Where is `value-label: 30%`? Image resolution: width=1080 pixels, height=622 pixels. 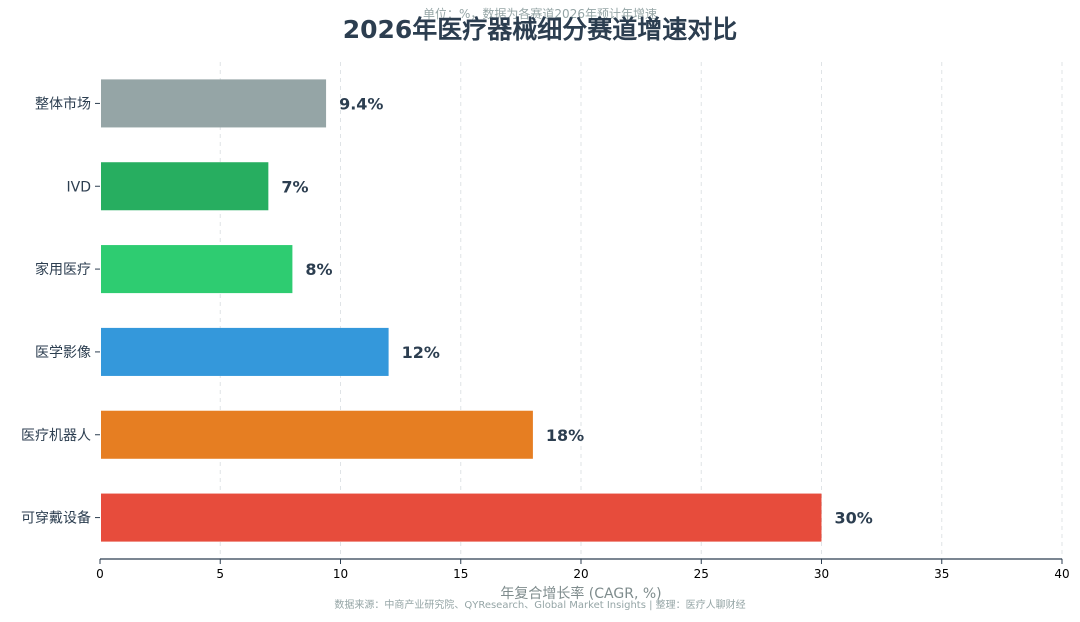 value-label: 30% is located at coordinates (854, 518).